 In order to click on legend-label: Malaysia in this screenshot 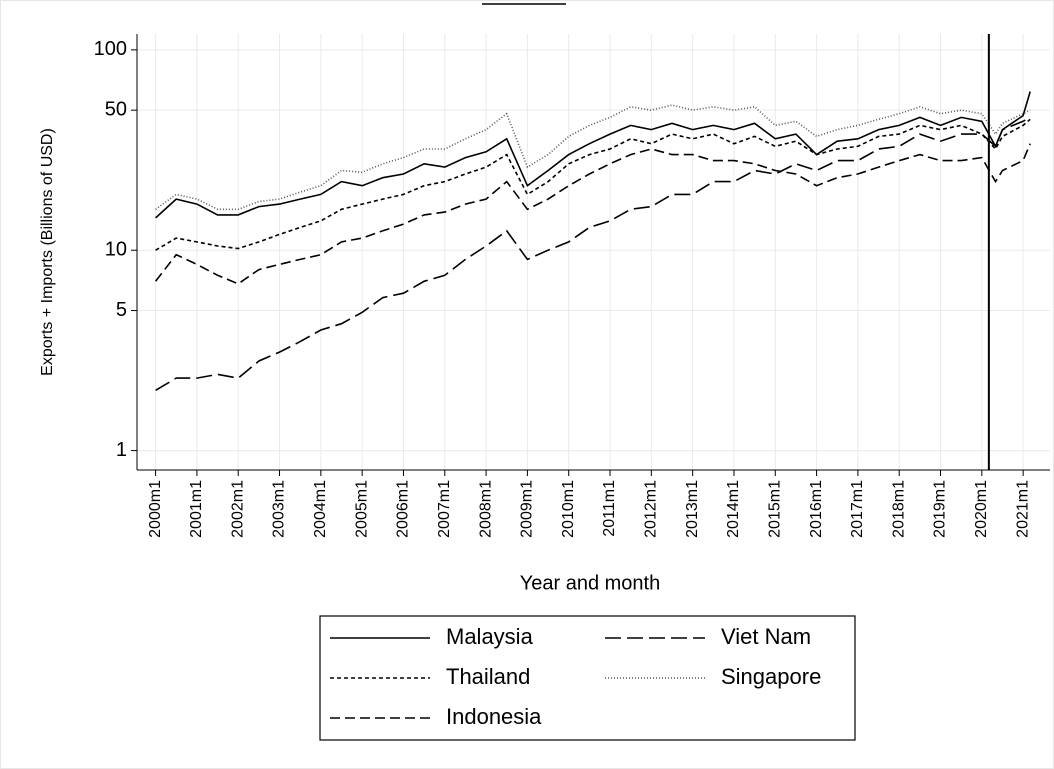, I will do `click(490, 636)`.